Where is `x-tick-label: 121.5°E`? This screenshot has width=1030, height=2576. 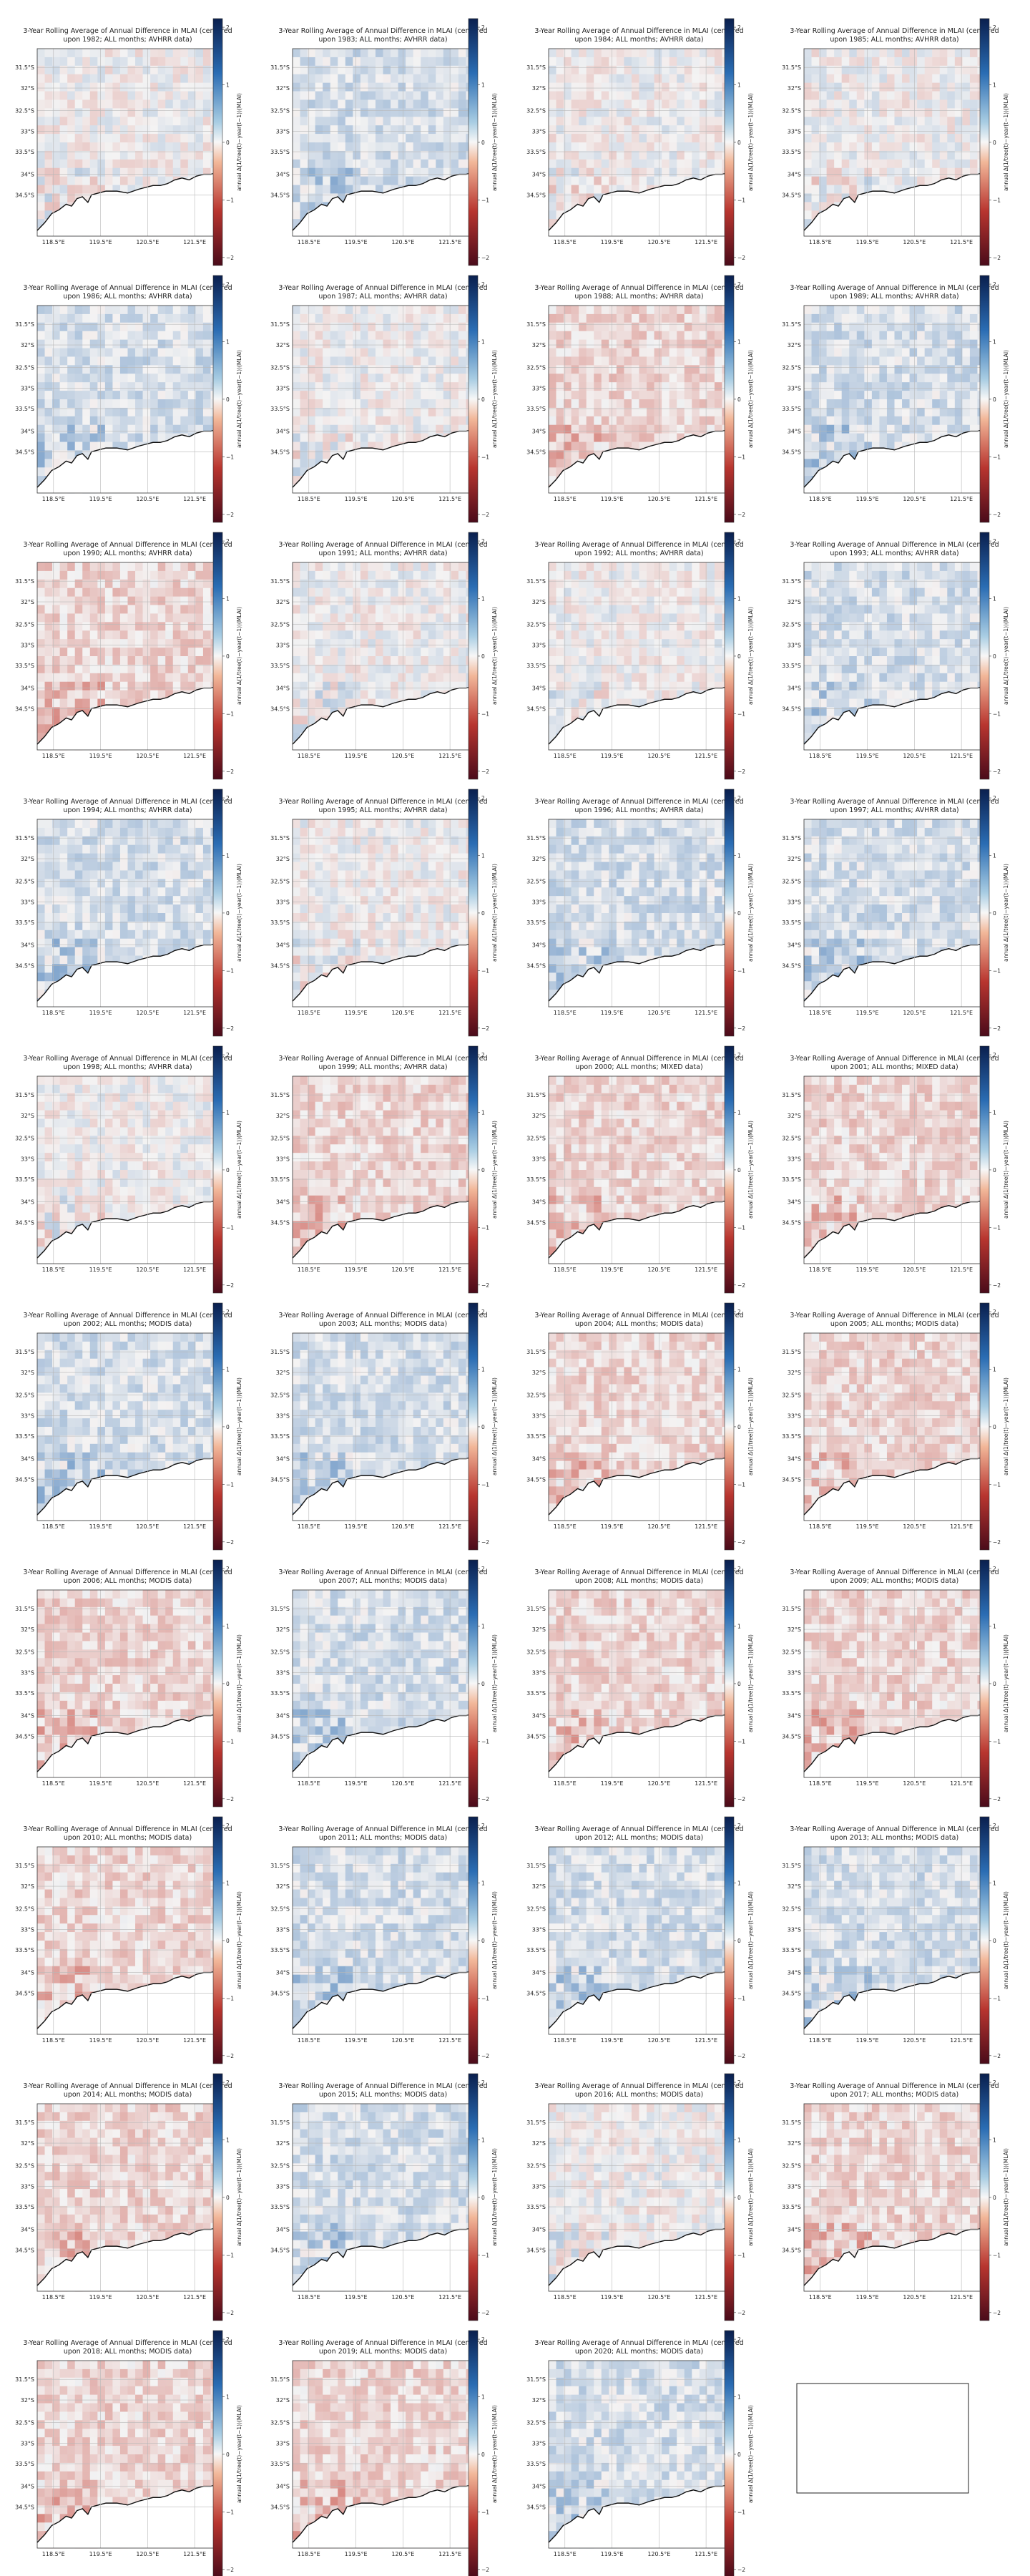
x-tick-label: 121.5°E is located at coordinates (449, 242).